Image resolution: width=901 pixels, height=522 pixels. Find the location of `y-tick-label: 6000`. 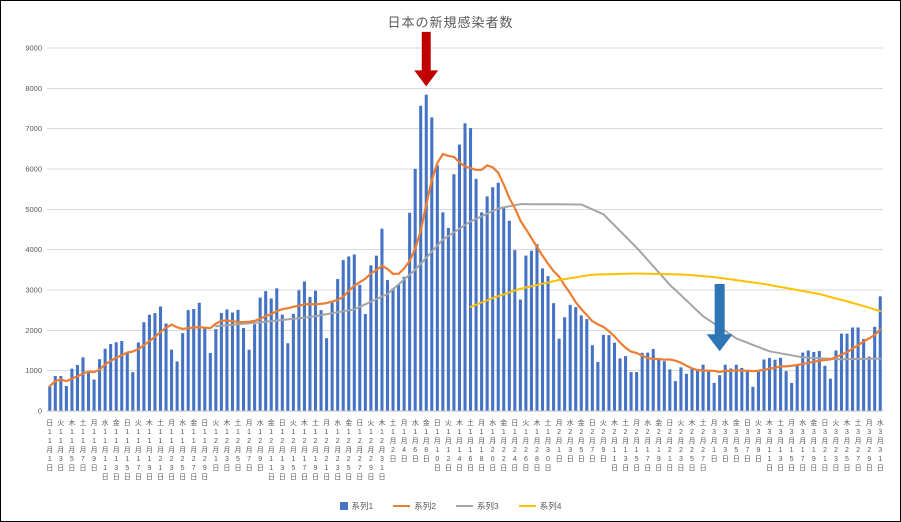

y-tick-label: 6000 is located at coordinates (33, 169).